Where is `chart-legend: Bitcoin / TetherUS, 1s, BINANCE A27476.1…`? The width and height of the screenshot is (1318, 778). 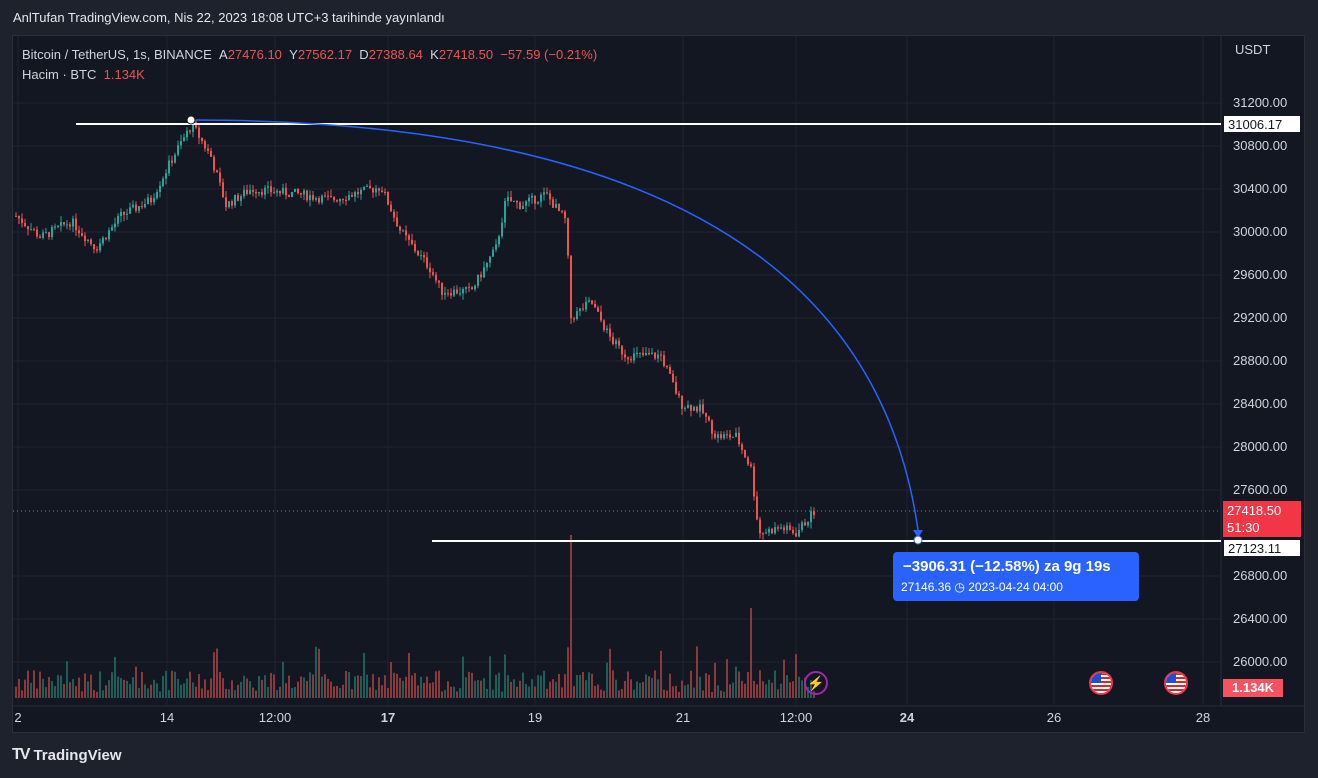
chart-legend: Bitcoin / TetherUS, 1s, BINANCE A27476.1… is located at coordinates (309, 65).